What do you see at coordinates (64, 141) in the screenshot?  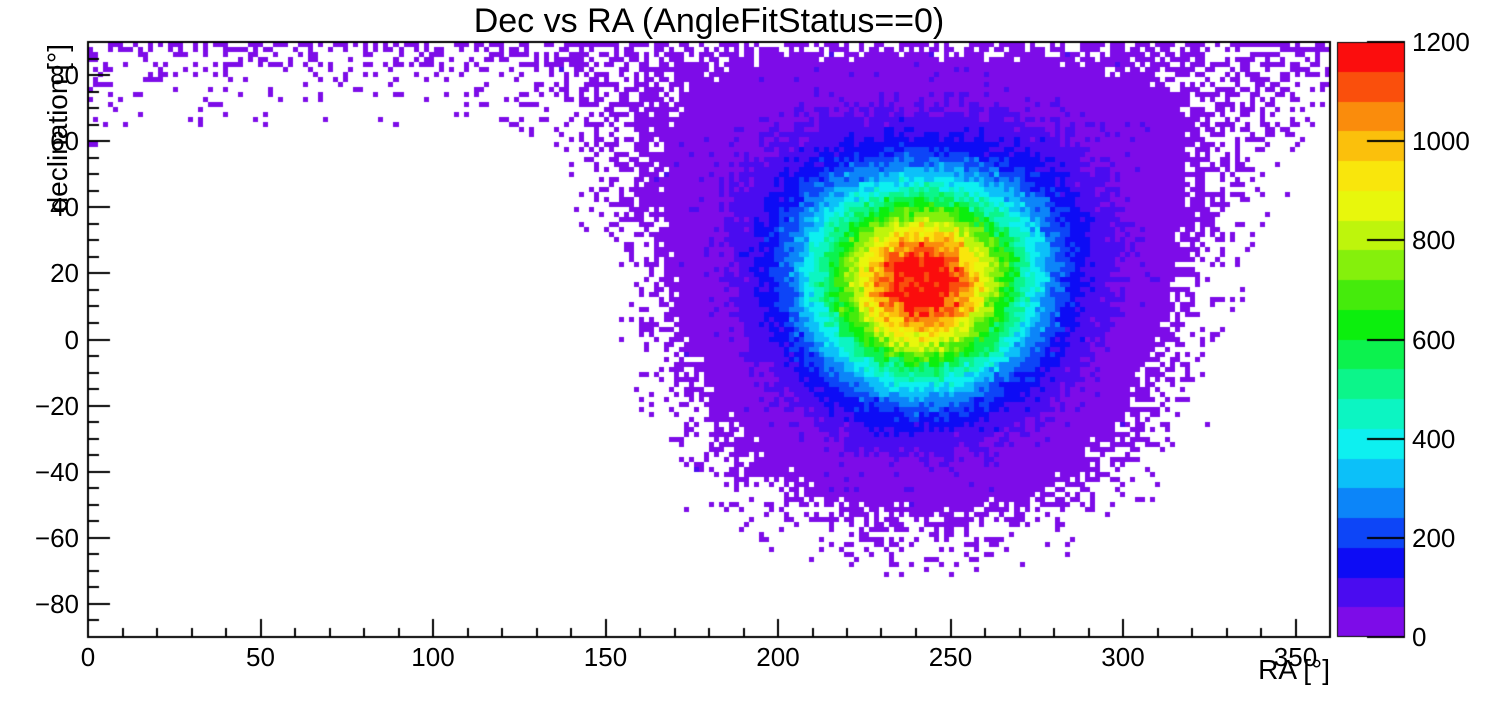 I see `y-tick-label: 60` at bounding box center [64, 141].